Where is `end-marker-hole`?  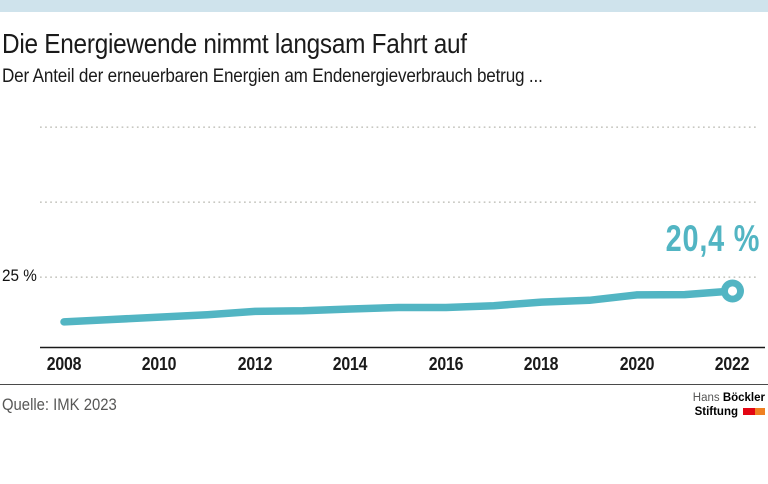
end-marker-hole is located at coordinates (732, 291).